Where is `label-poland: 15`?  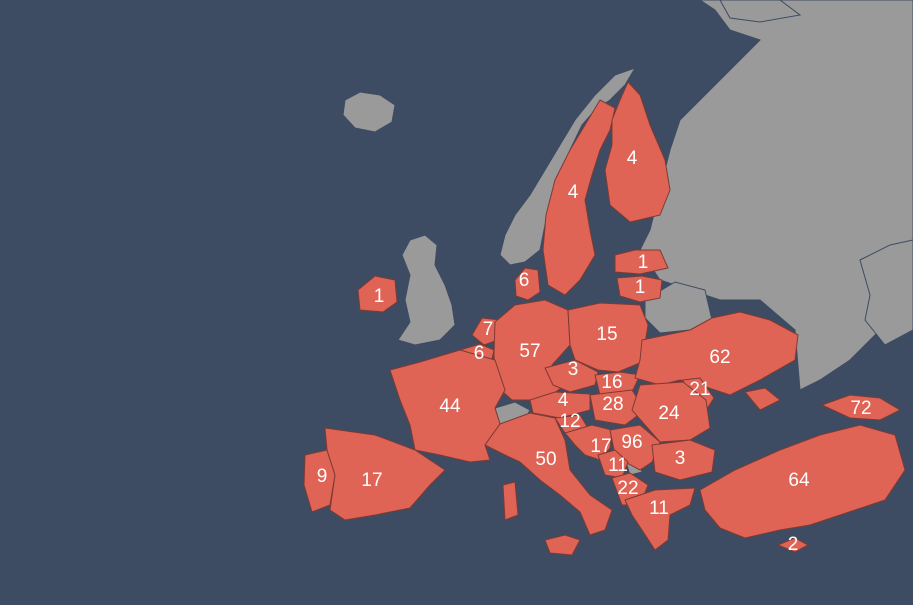 label-poland: 15 is located at coordinates (606, 334).